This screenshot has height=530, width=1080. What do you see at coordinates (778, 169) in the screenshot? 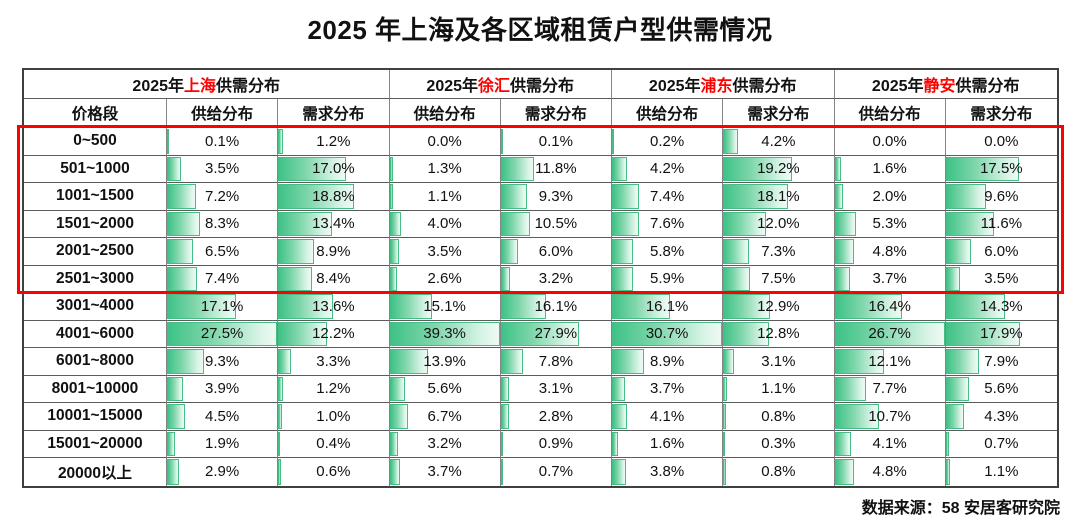
I see `value-text: 19.2%` at bounding box center [778, 169].